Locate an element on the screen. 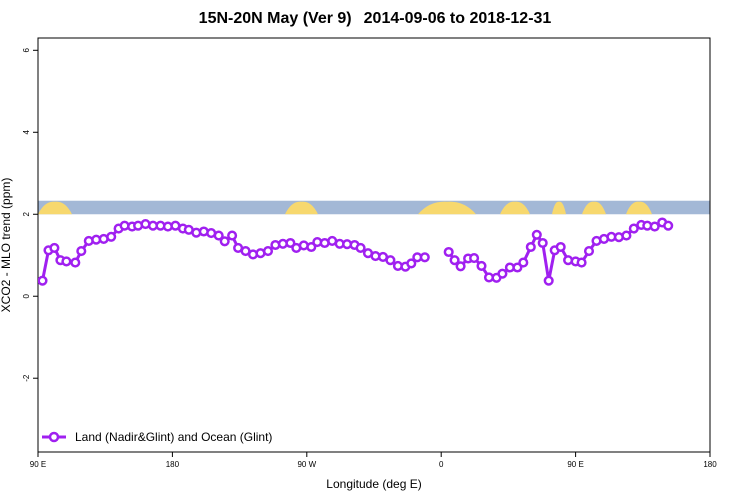  map-ocean is located at coordinates (374, 207).